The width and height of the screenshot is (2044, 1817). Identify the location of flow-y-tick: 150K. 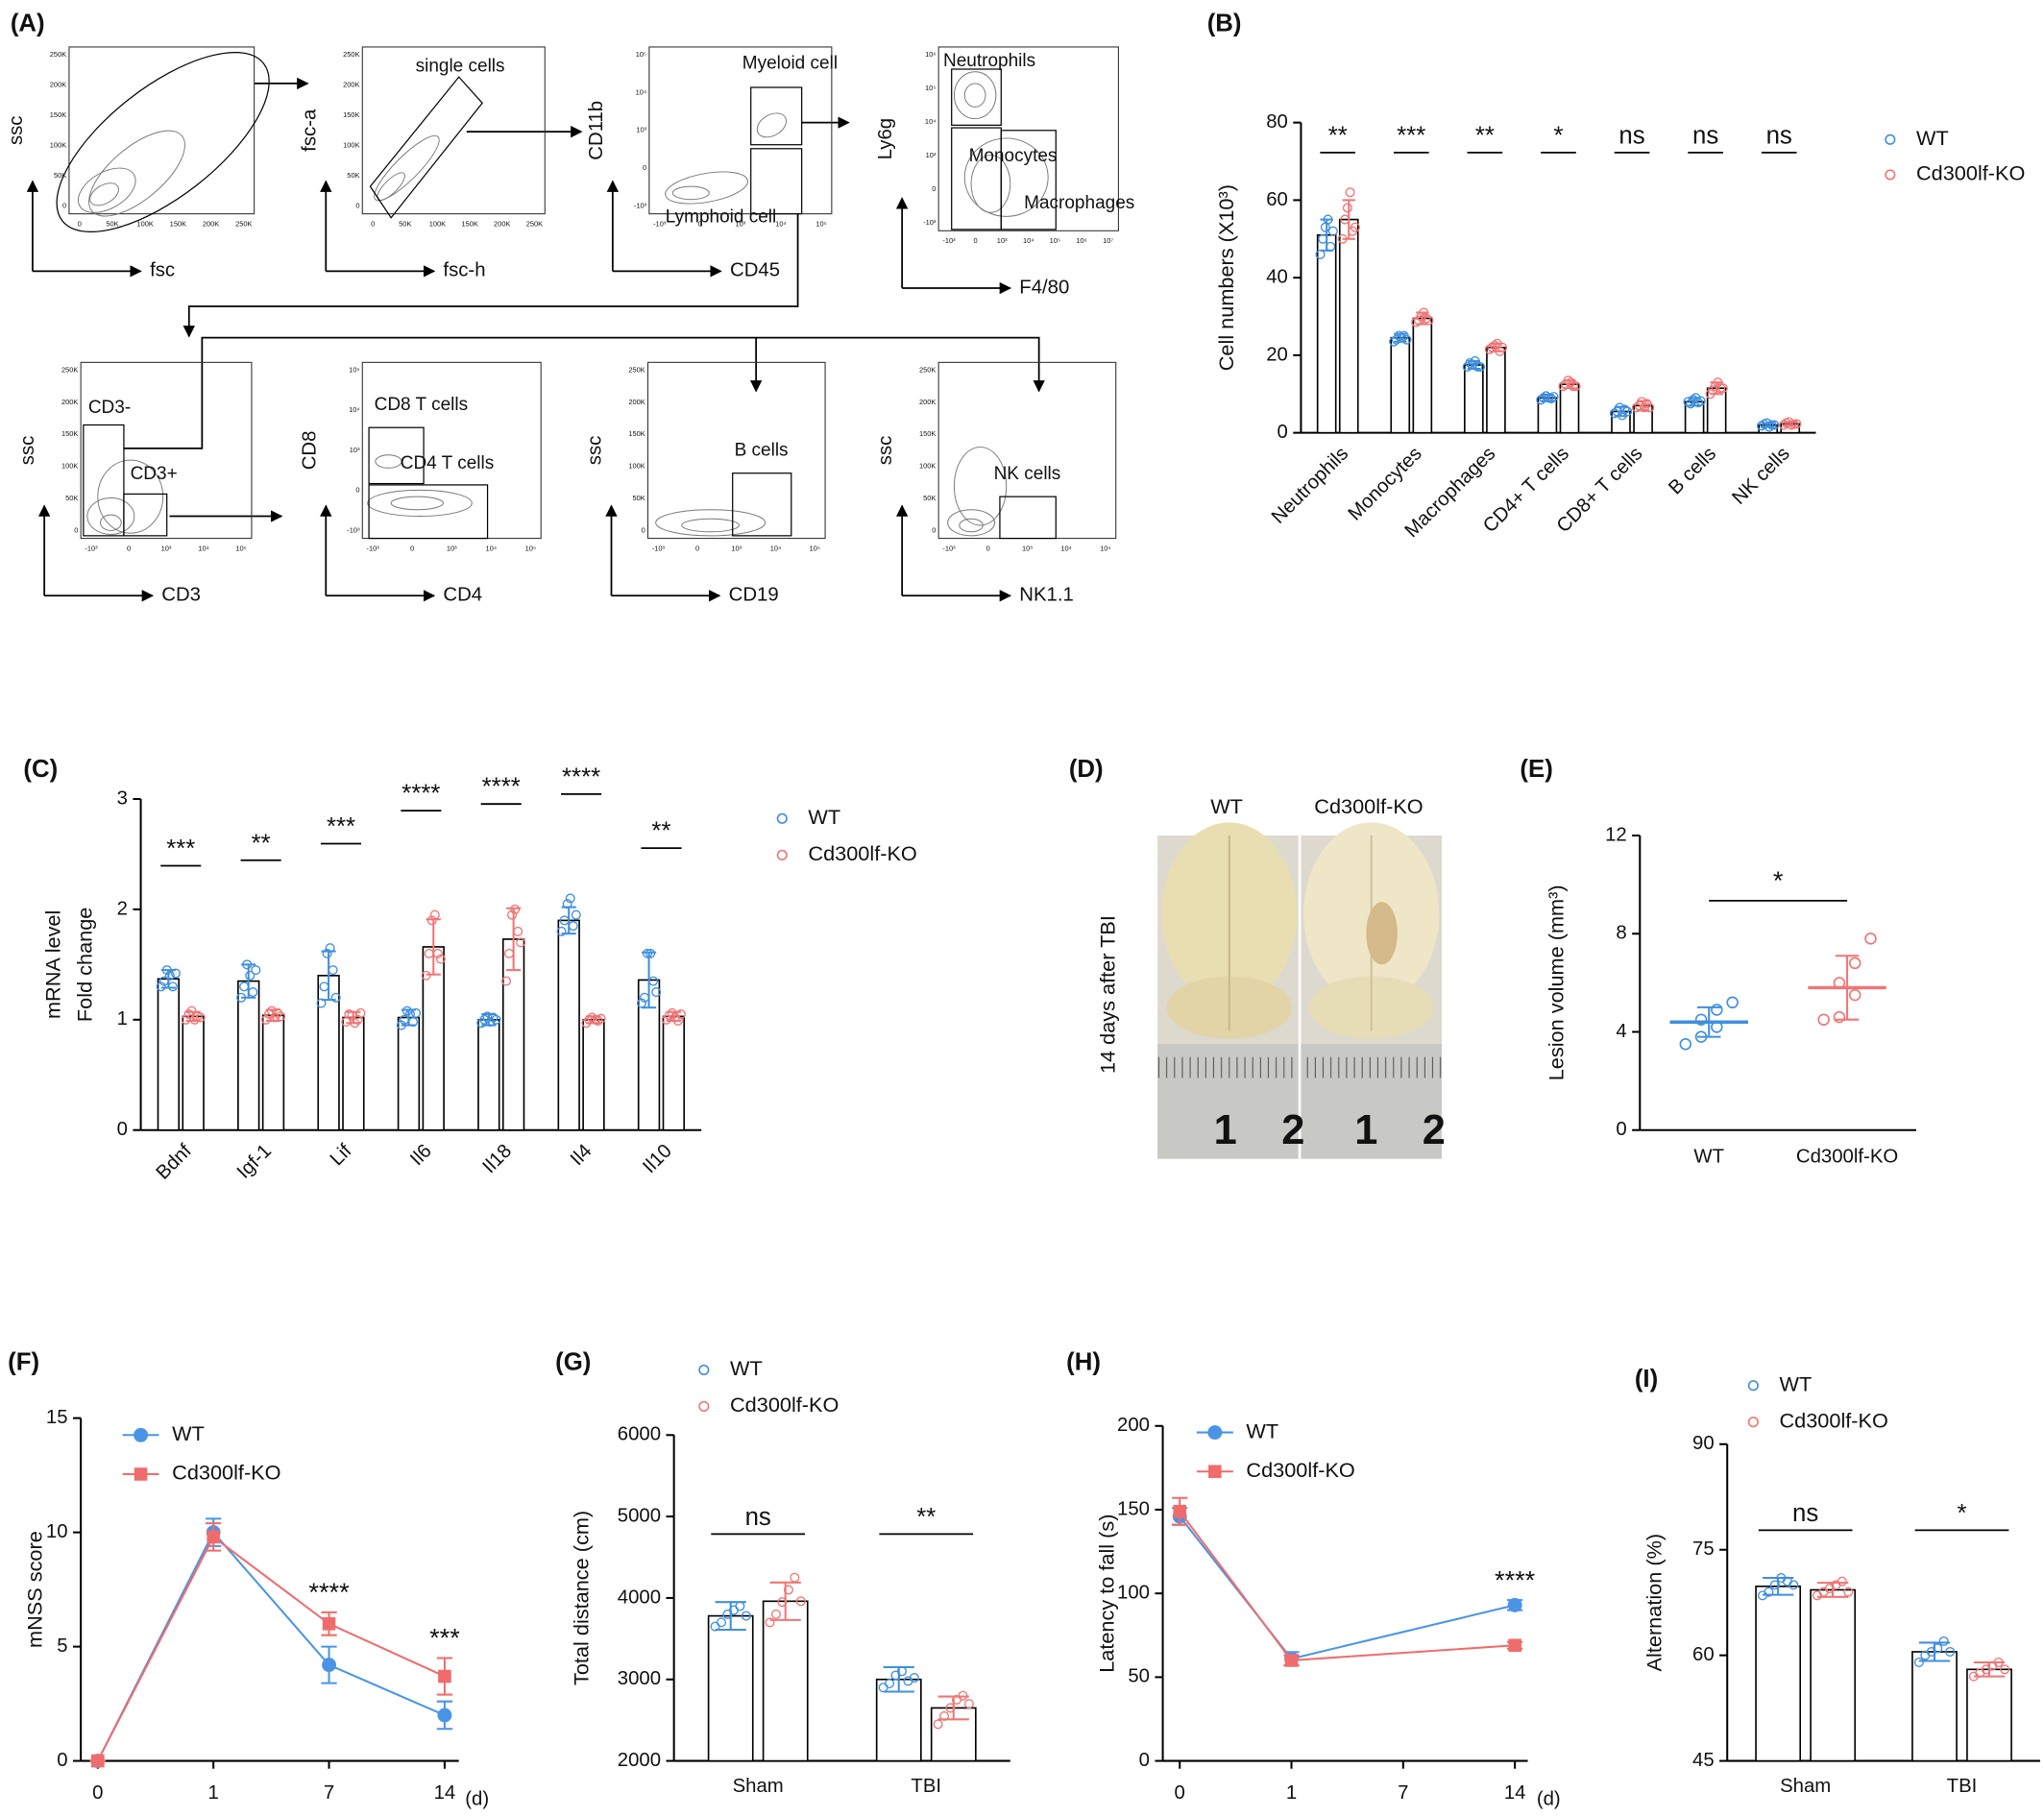
(69, 433).